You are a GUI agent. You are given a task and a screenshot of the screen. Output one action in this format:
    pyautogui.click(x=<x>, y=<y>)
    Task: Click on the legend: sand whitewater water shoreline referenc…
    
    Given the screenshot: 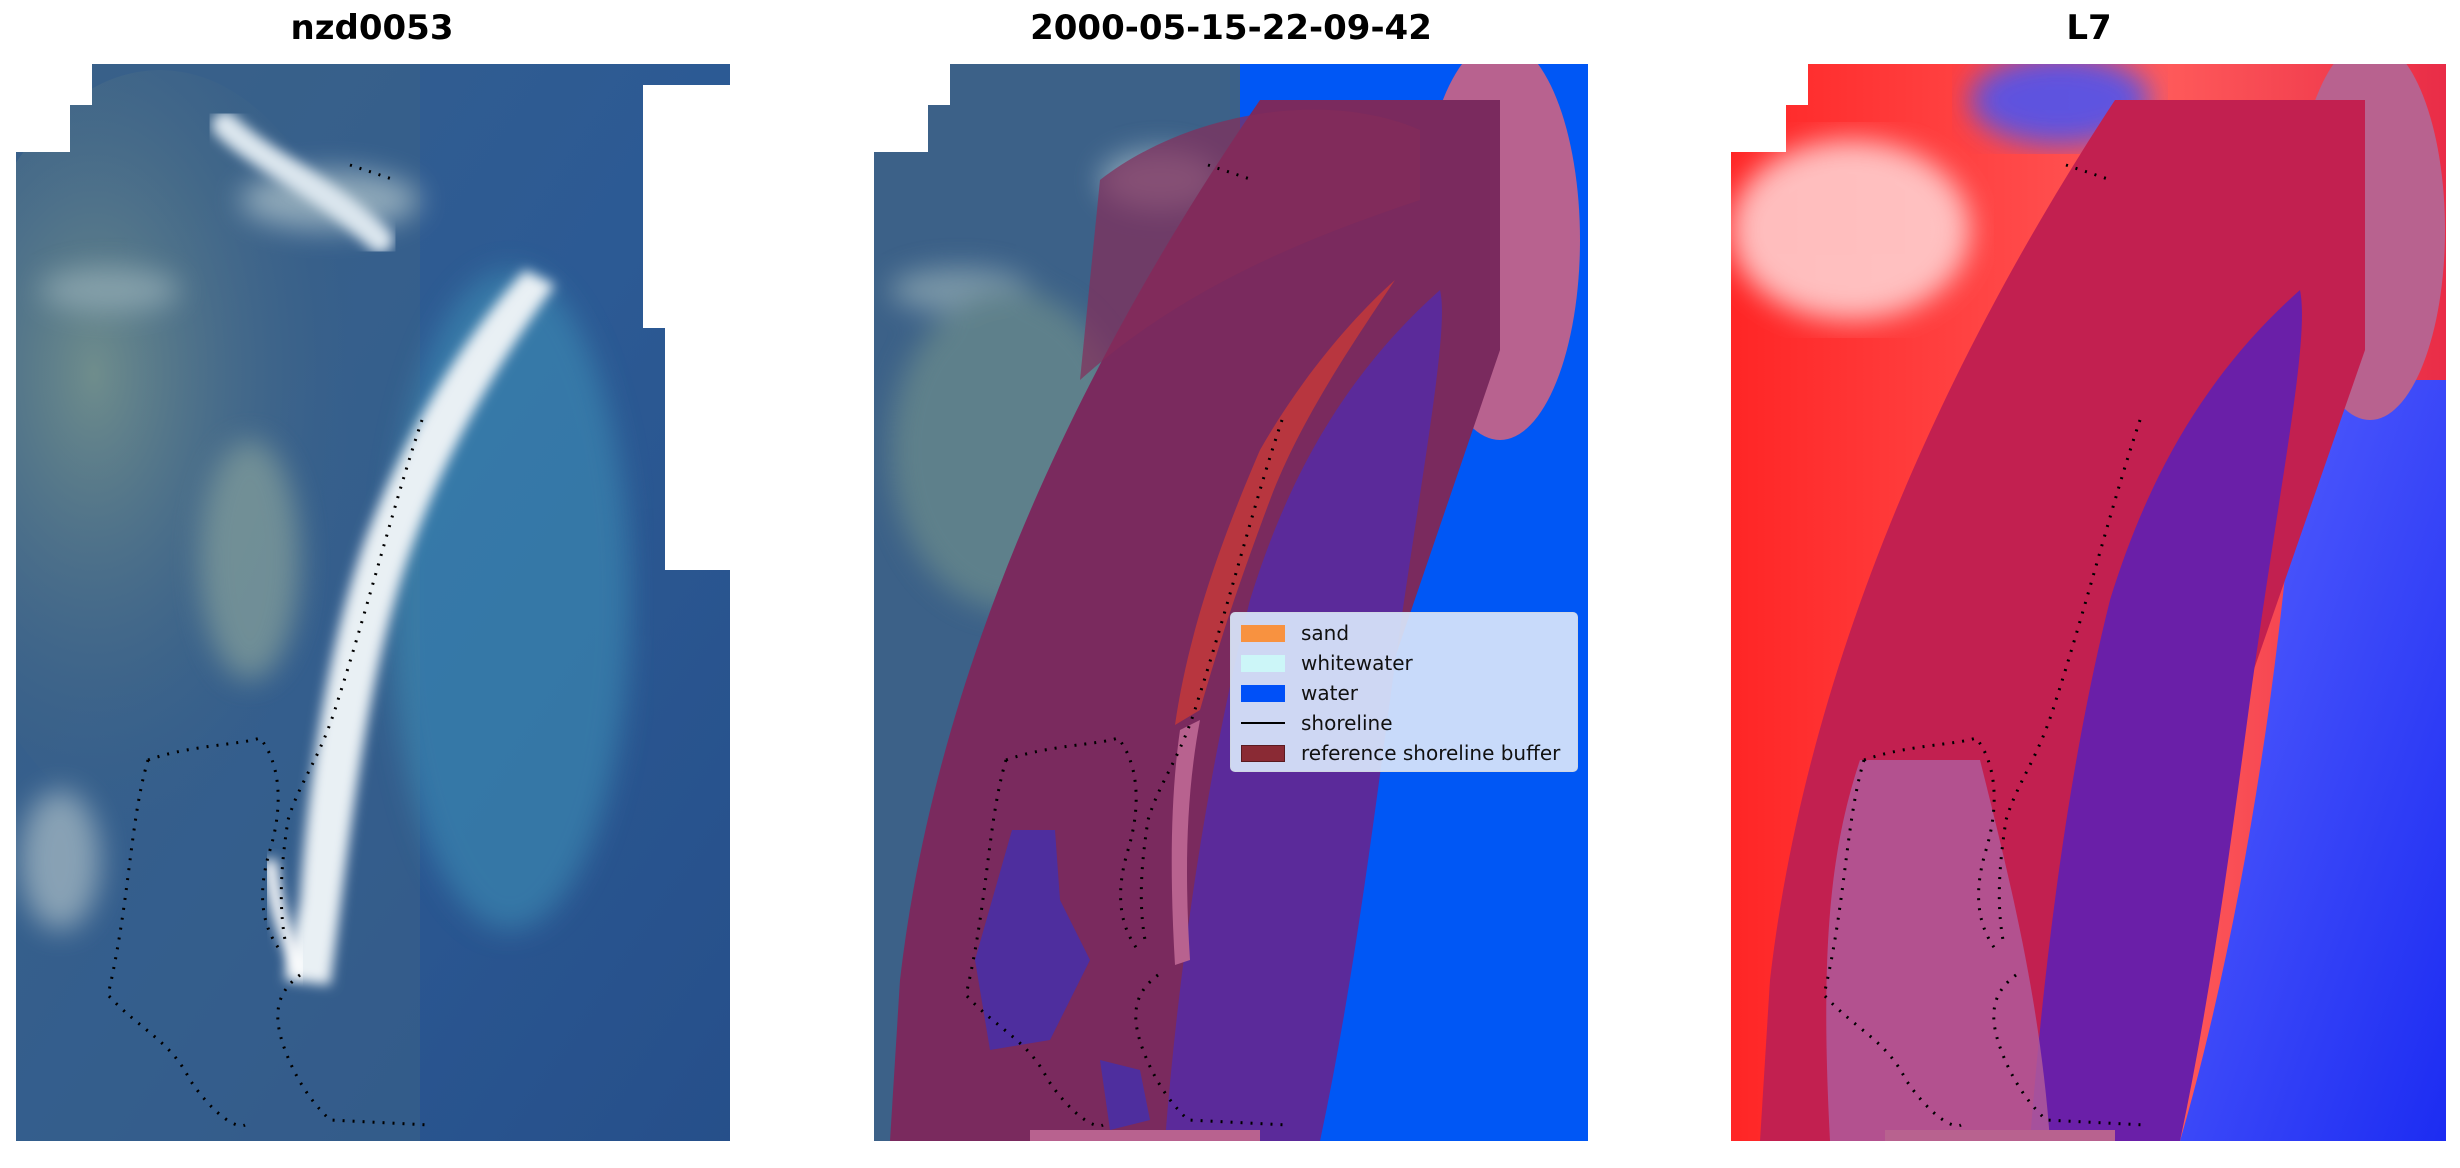 What is the action you would take?
    pyautogui.click(x=1404, y=692)
    